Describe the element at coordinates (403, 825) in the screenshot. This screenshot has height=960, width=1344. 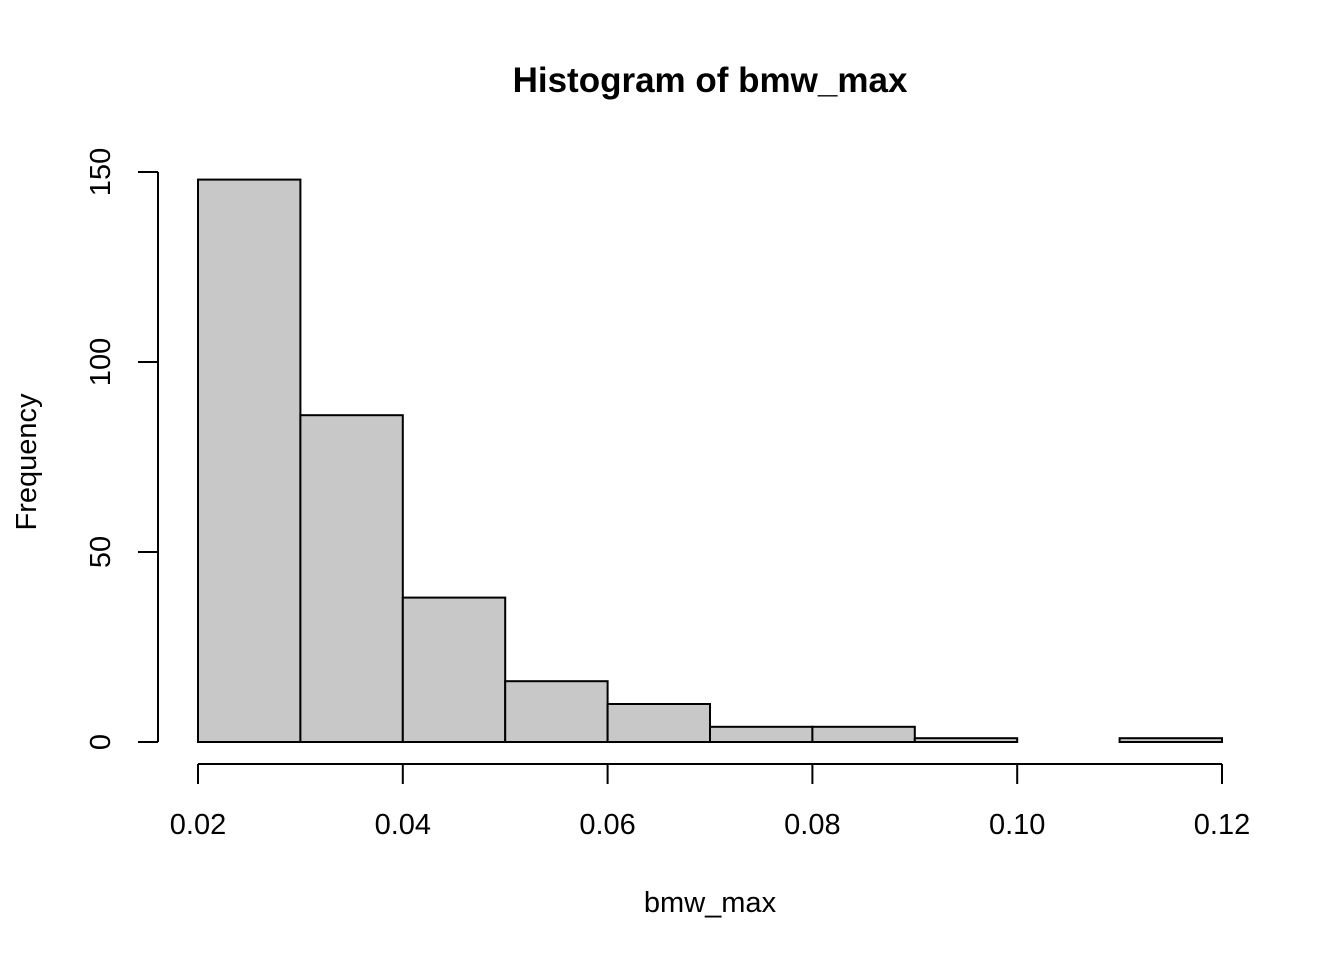
I see `x-tick-label: 0.04` at that location.